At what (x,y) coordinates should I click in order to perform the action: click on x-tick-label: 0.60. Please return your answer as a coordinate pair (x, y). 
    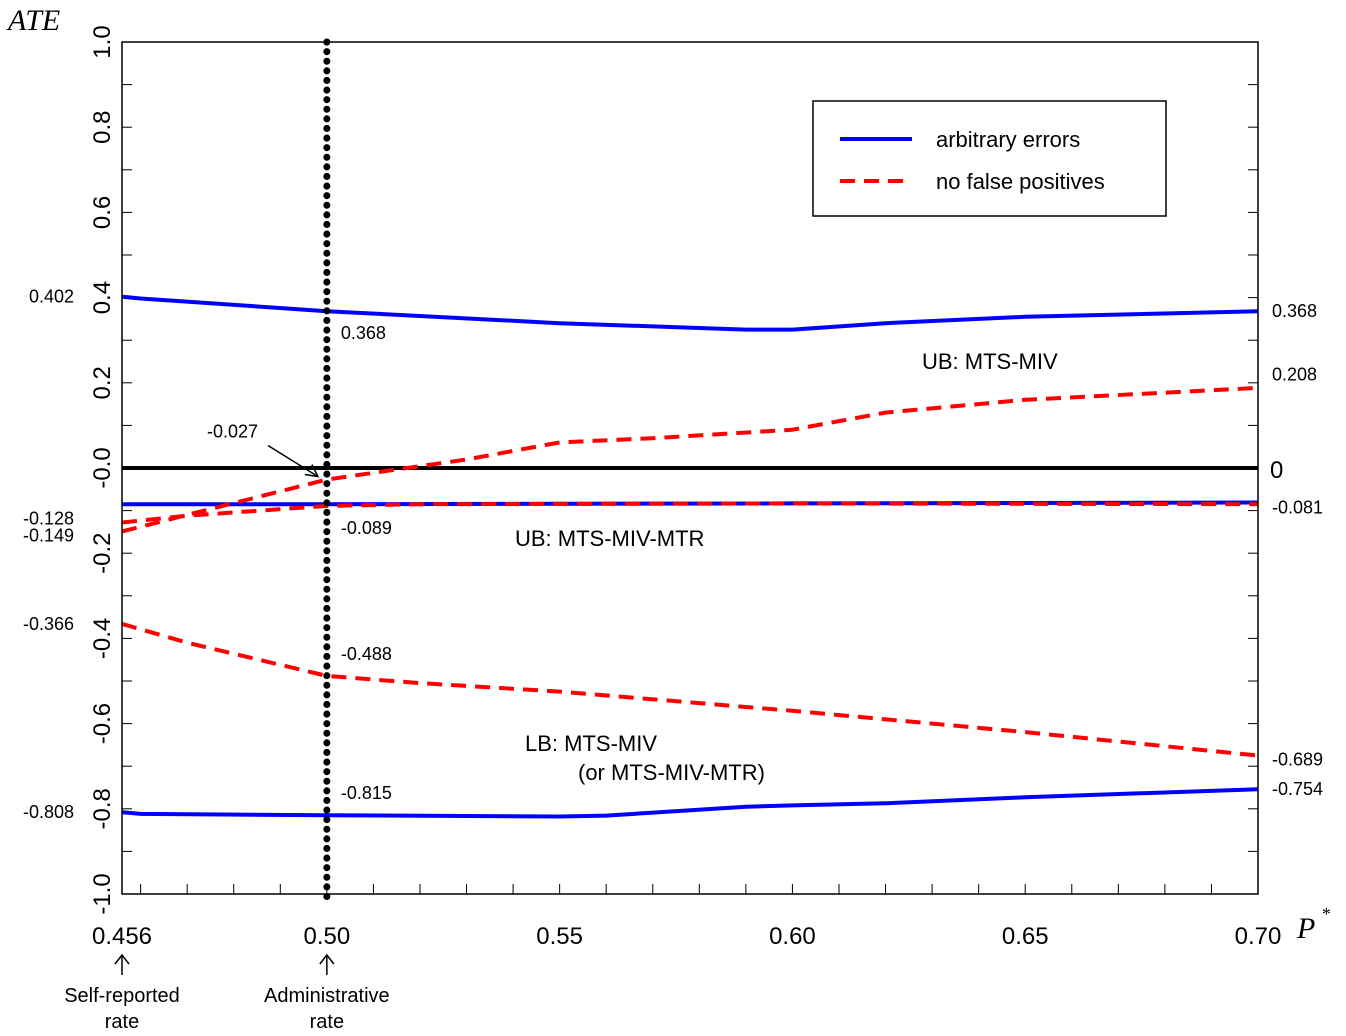
    Looking at the image, I should click on (792, 936).